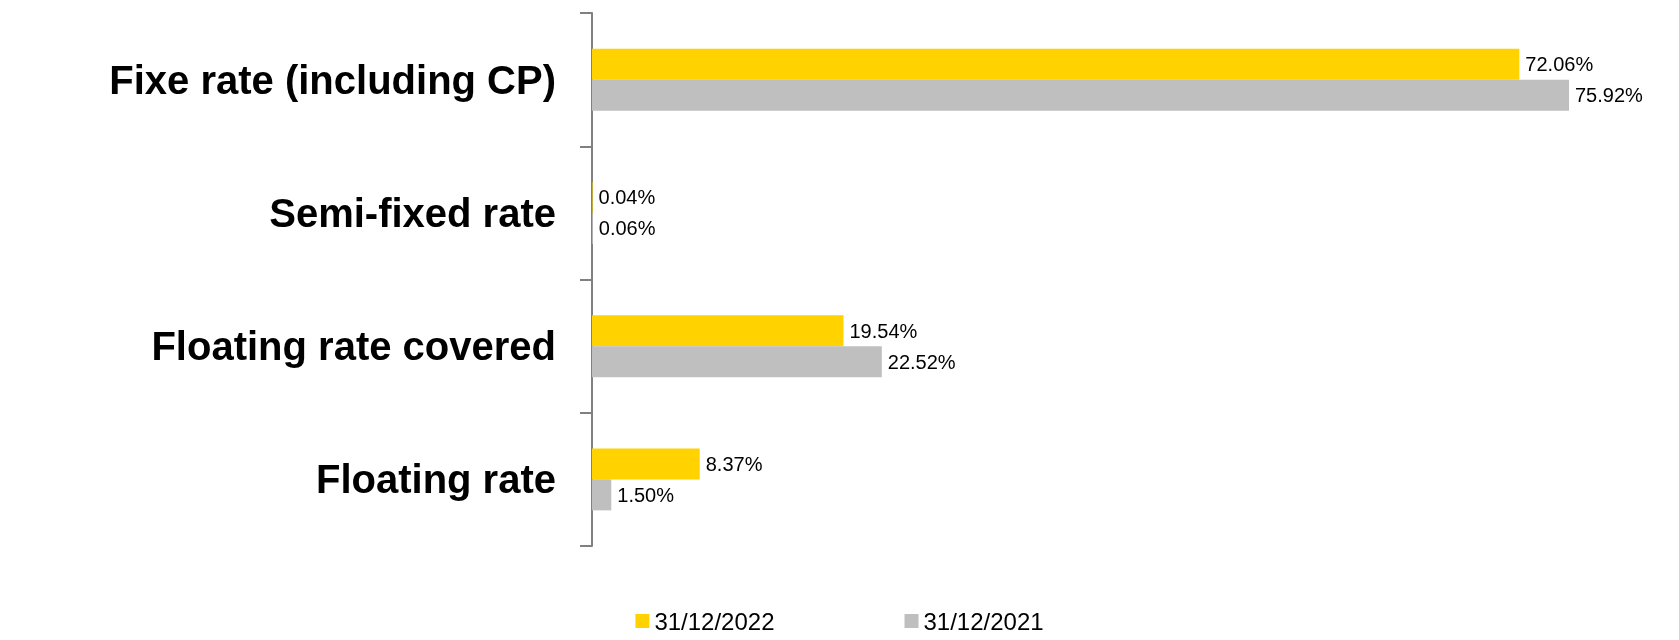 This screenshot has height=640, width=1679. I want to click on data-label: 75.92%, so click(1609, 95).